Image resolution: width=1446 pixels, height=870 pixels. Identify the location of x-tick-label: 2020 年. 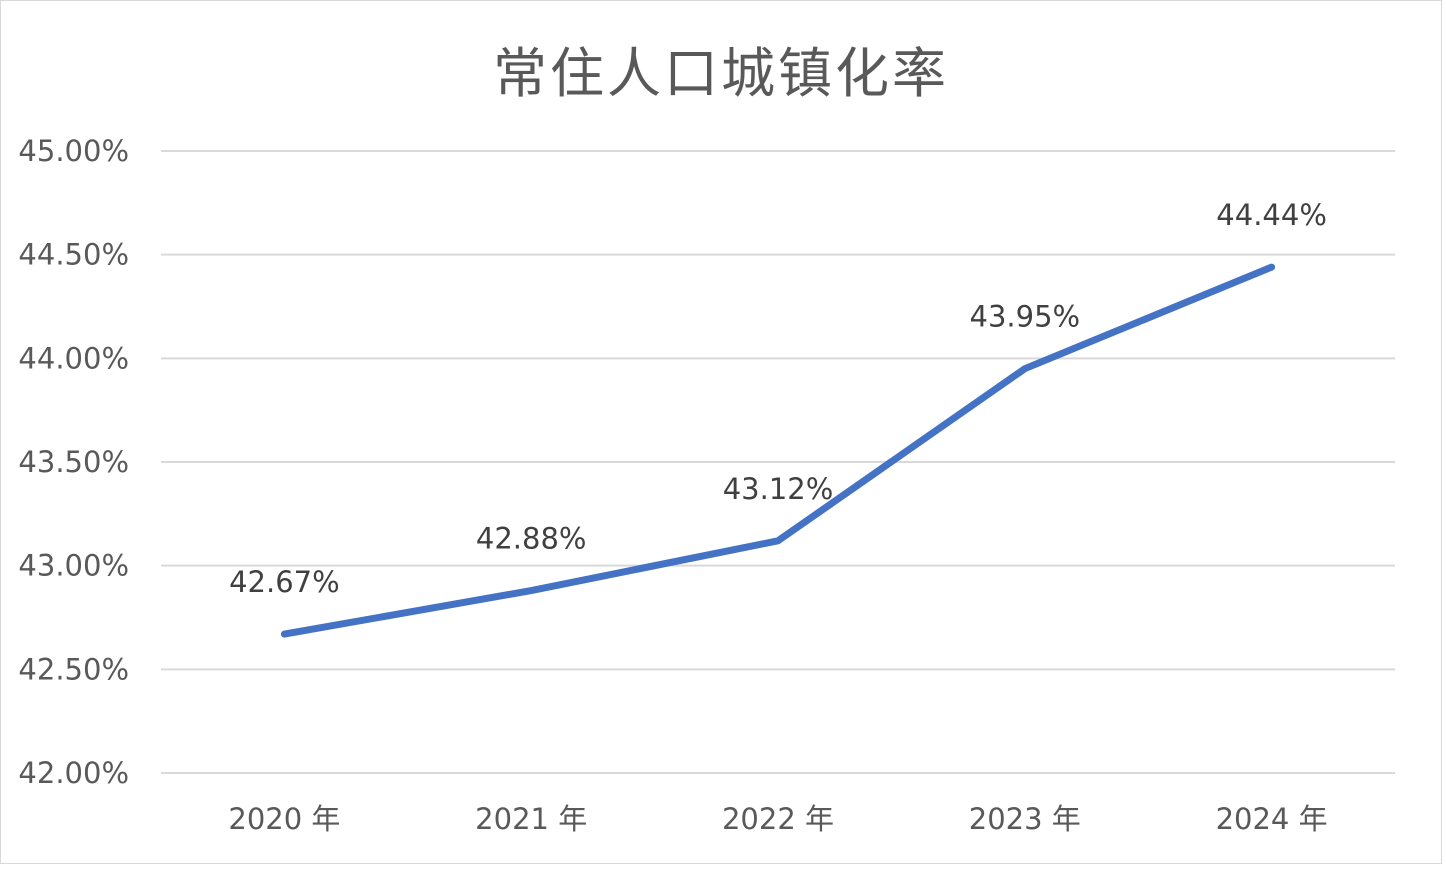
(284, 819).